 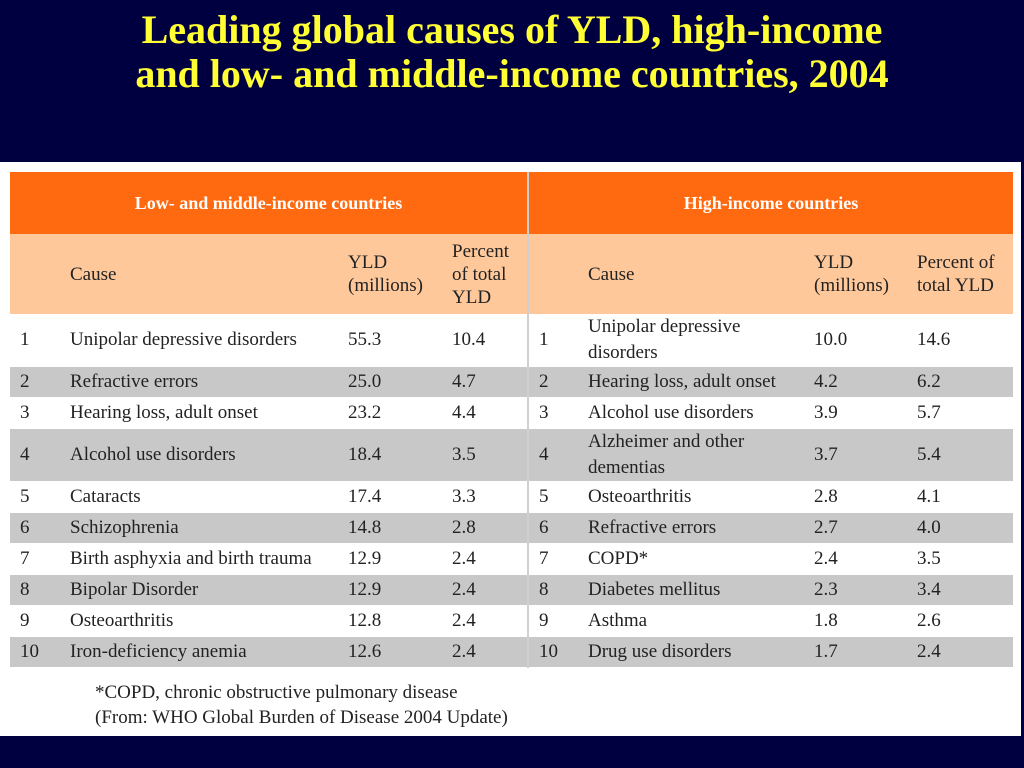 What do you see at coordinates (691, 497) in the screenshot?
I see `cell-cause-right: Osteoarthritis` at bounding box center [691, 497].